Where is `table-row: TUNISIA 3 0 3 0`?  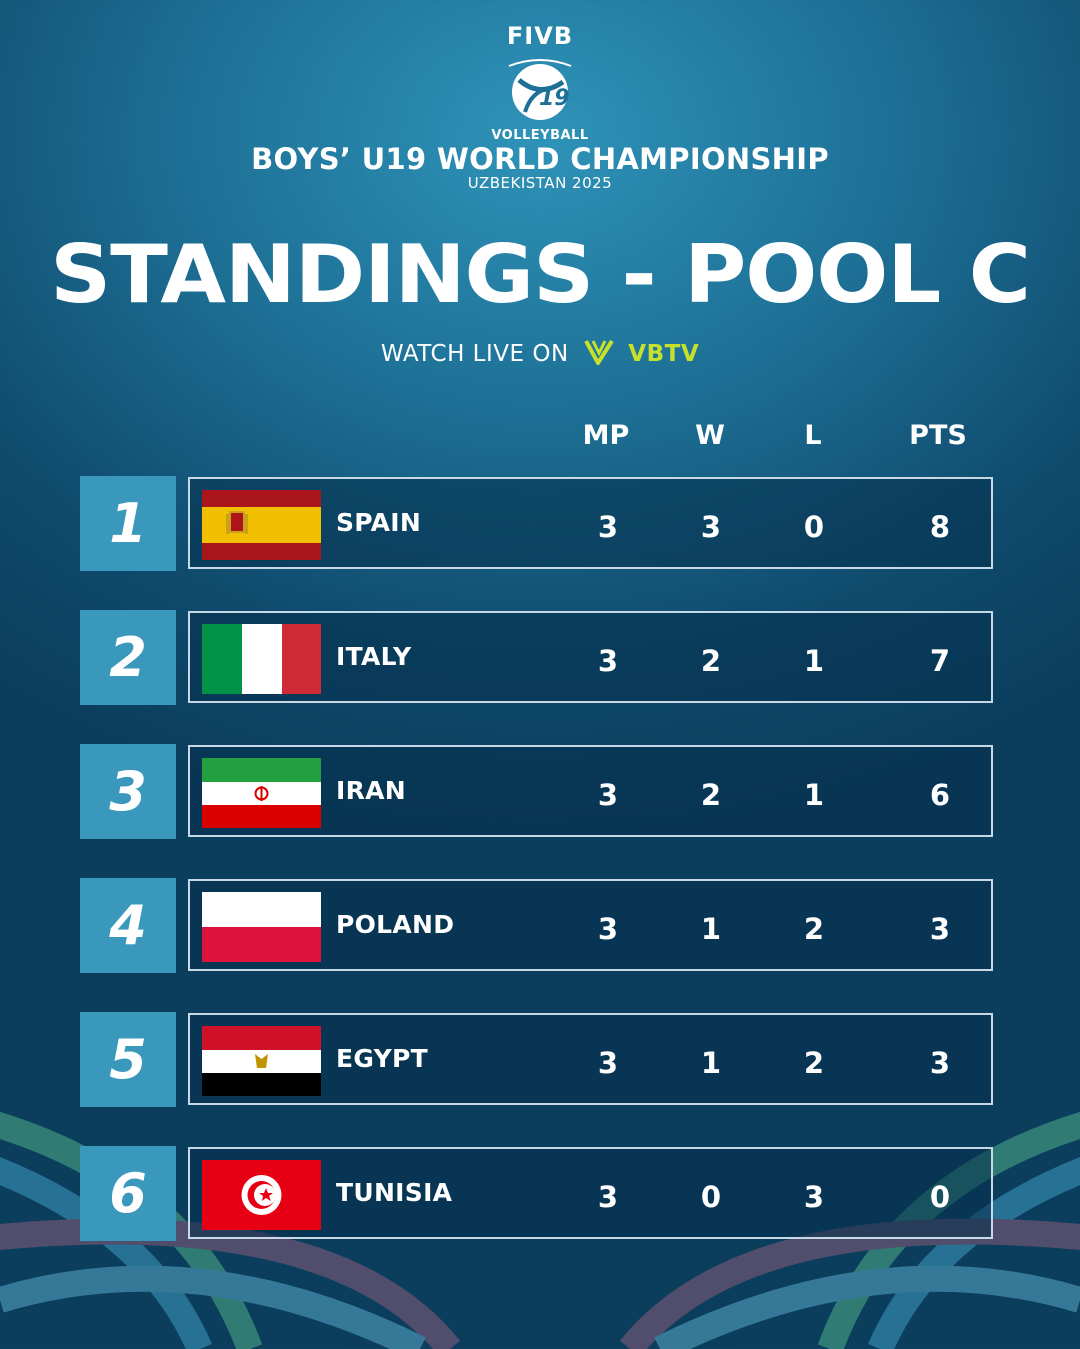
table-row: TUNISIA 3 0 3 0 is located at coordinates (590, 1193).